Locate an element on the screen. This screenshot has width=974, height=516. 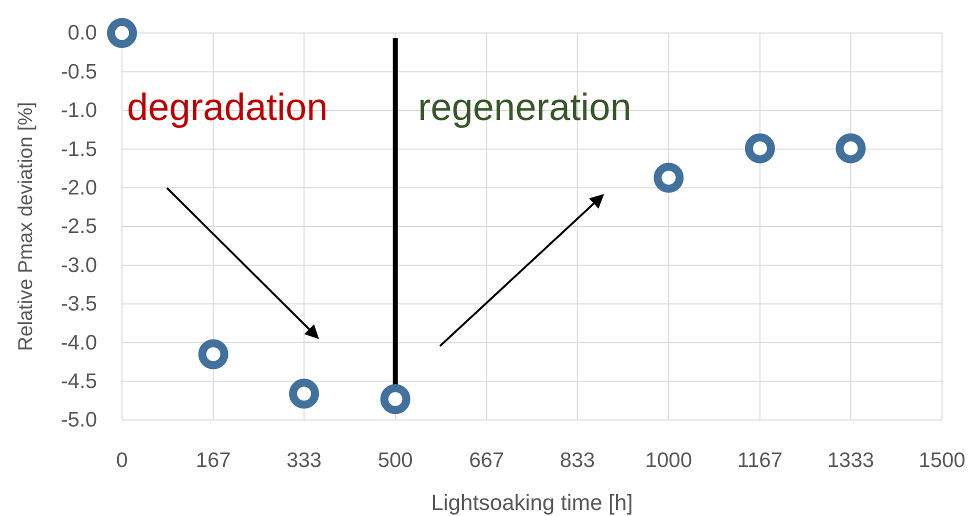
x-tick-label: 333 is located at coordinates (304, 460).